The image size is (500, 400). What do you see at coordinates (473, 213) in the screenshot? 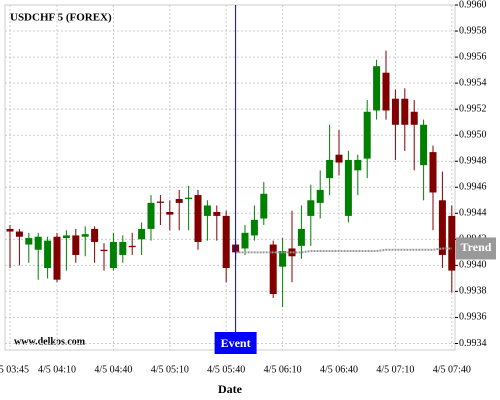
I see `y-tick-label: 0.9944` at bounding box center [473, 213].